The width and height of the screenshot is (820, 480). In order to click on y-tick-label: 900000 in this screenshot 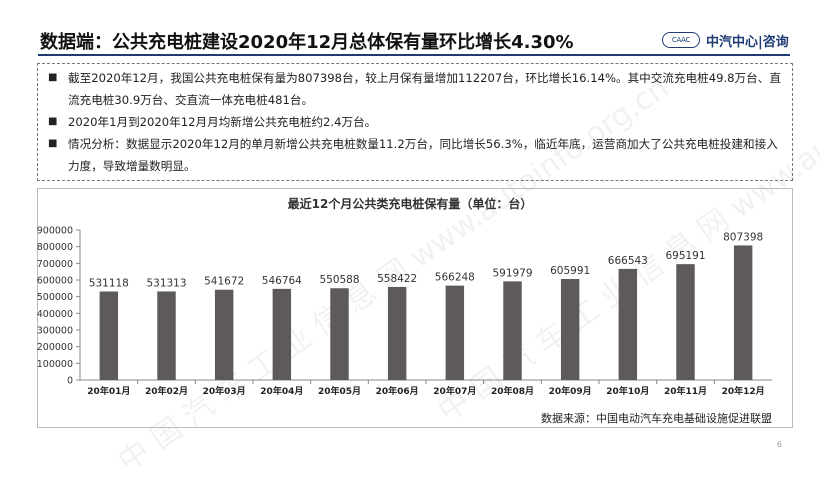, I will do `click(55, 231)`.